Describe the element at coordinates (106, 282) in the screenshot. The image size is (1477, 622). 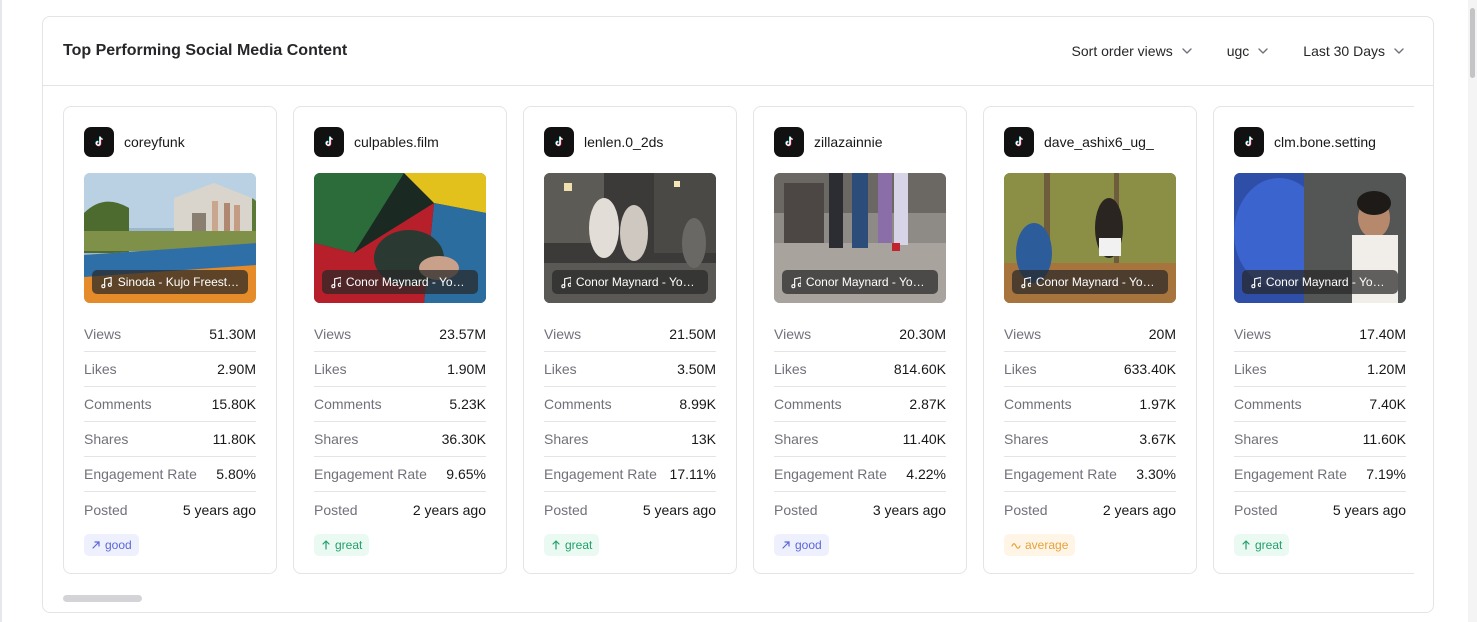
I see `music-icon` at that location.